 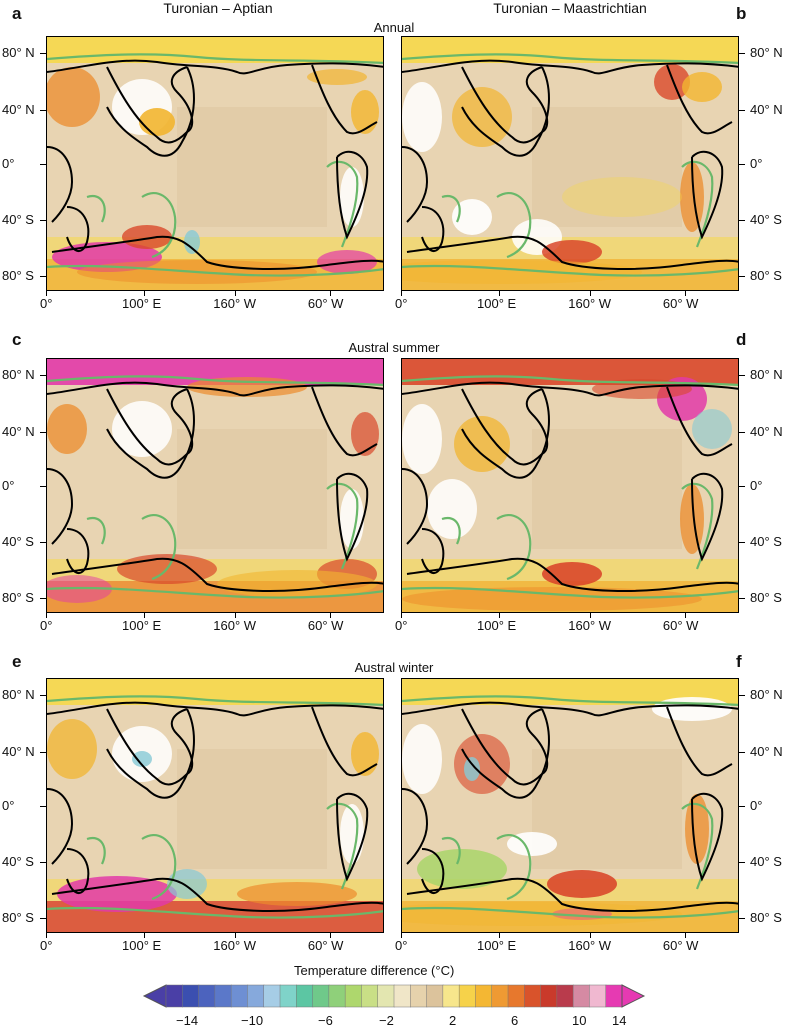 I want to click on colorbar-right-arrow, so click(x=633, y=996).